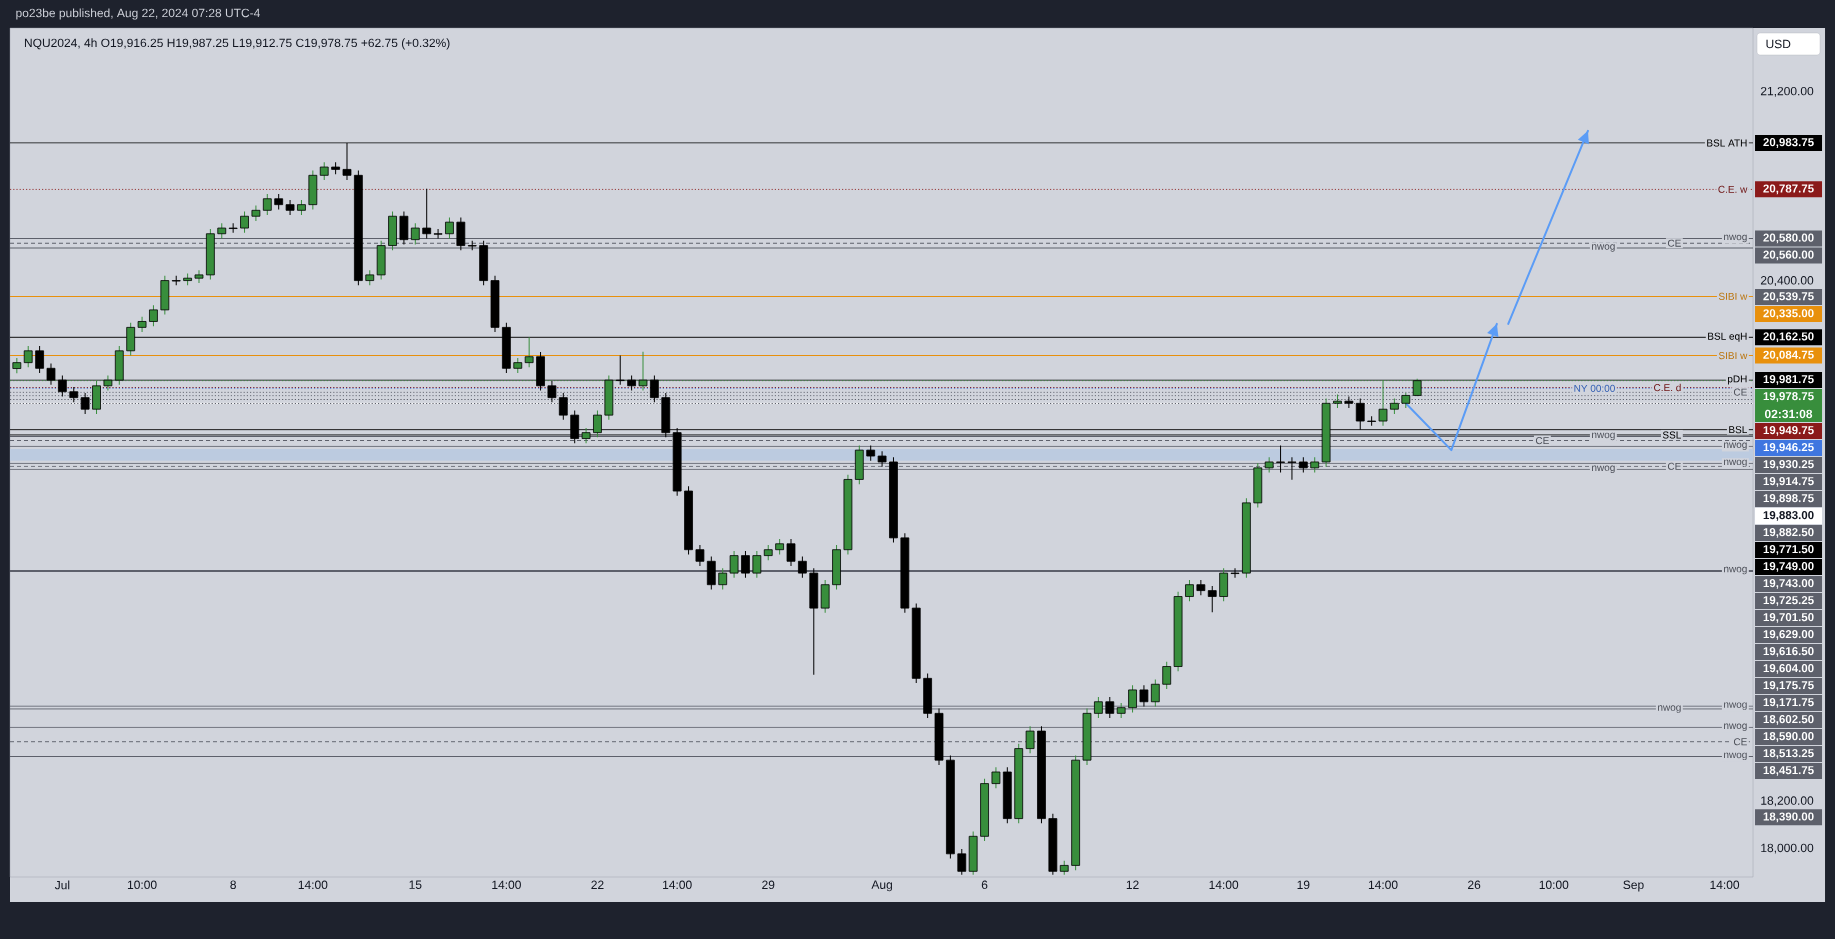 The height and width of the screenshot is (939, 1835). I want to click on x-tick-label: Sep, so click(1633, 886).